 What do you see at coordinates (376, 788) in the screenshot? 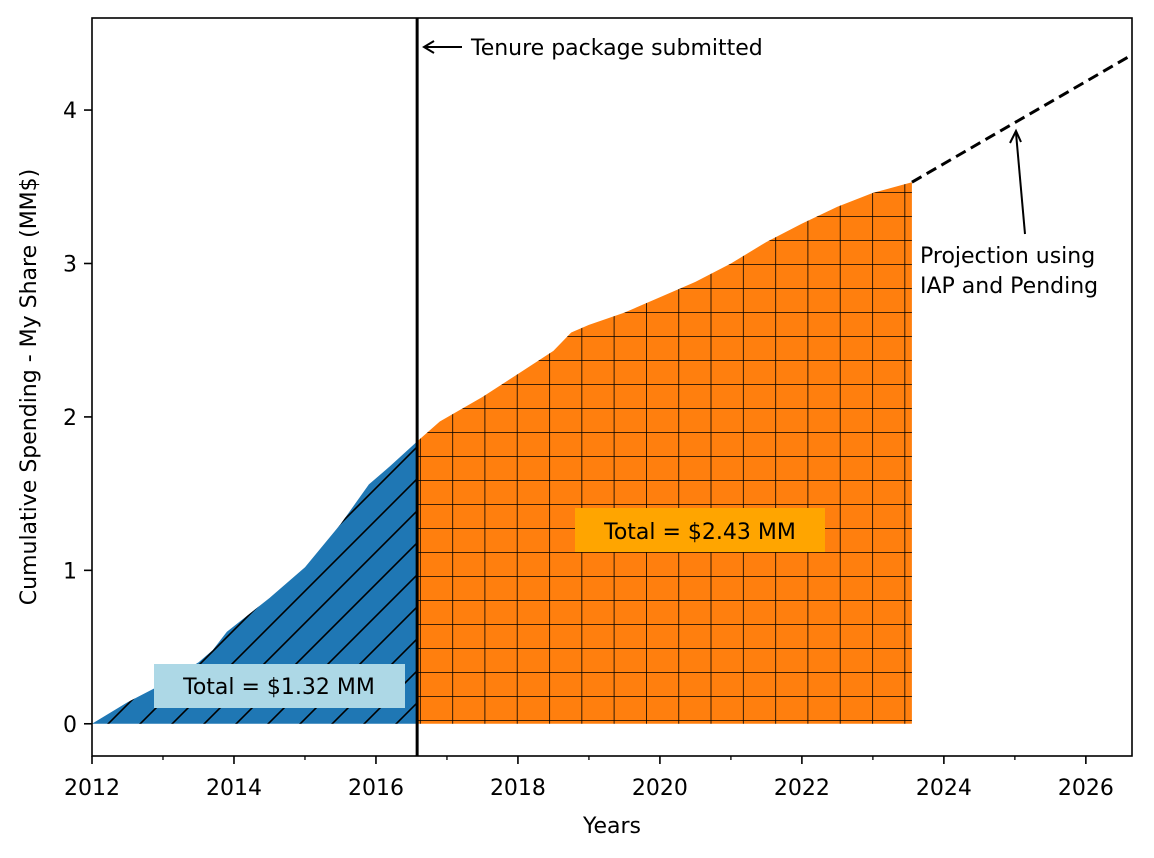
I see `x-tick-label-2016: 2016` at bounding box center [376, 788].